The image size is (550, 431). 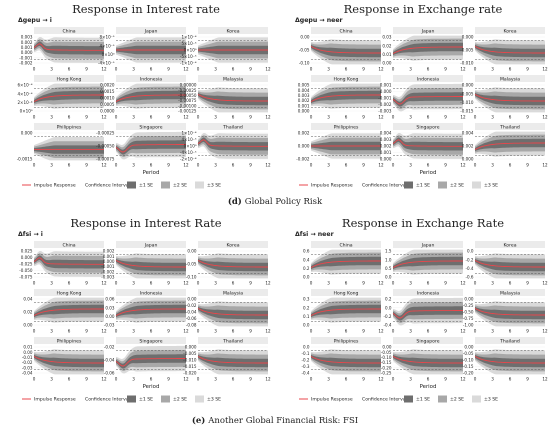 What do you see at coordinates (467, 111) in the screenshot?
I see `y-tick-label: -0.015` at bounding box center [467, 111].